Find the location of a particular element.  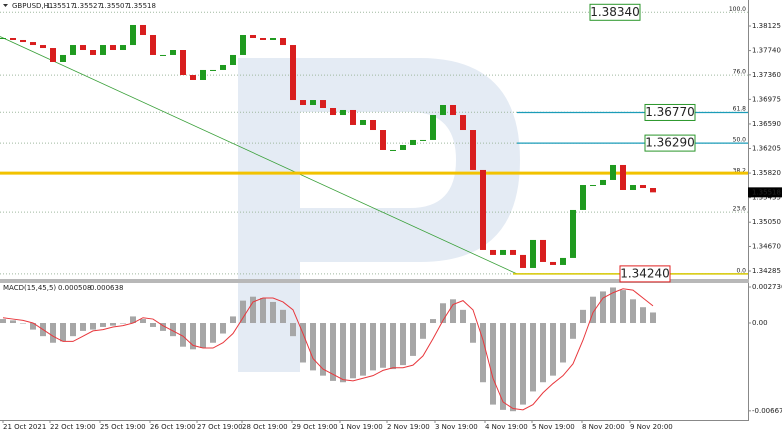

header-value: 0.000638 is located at coordinates (106, 288).